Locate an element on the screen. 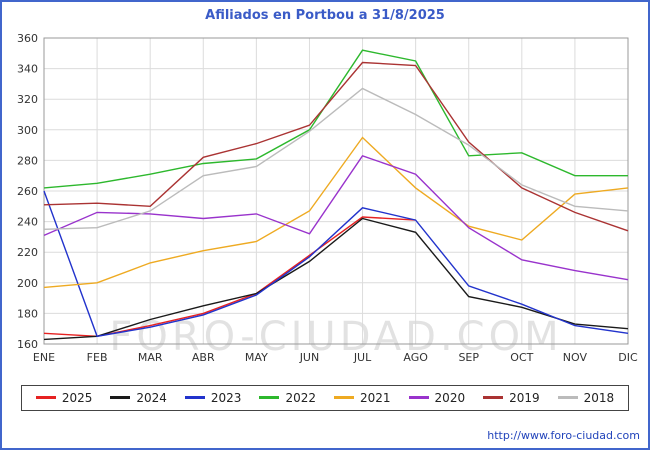 The height and width of the screenshot is (450, 650). legend-item-2024: 2024 is located at coordinates (138, 398).